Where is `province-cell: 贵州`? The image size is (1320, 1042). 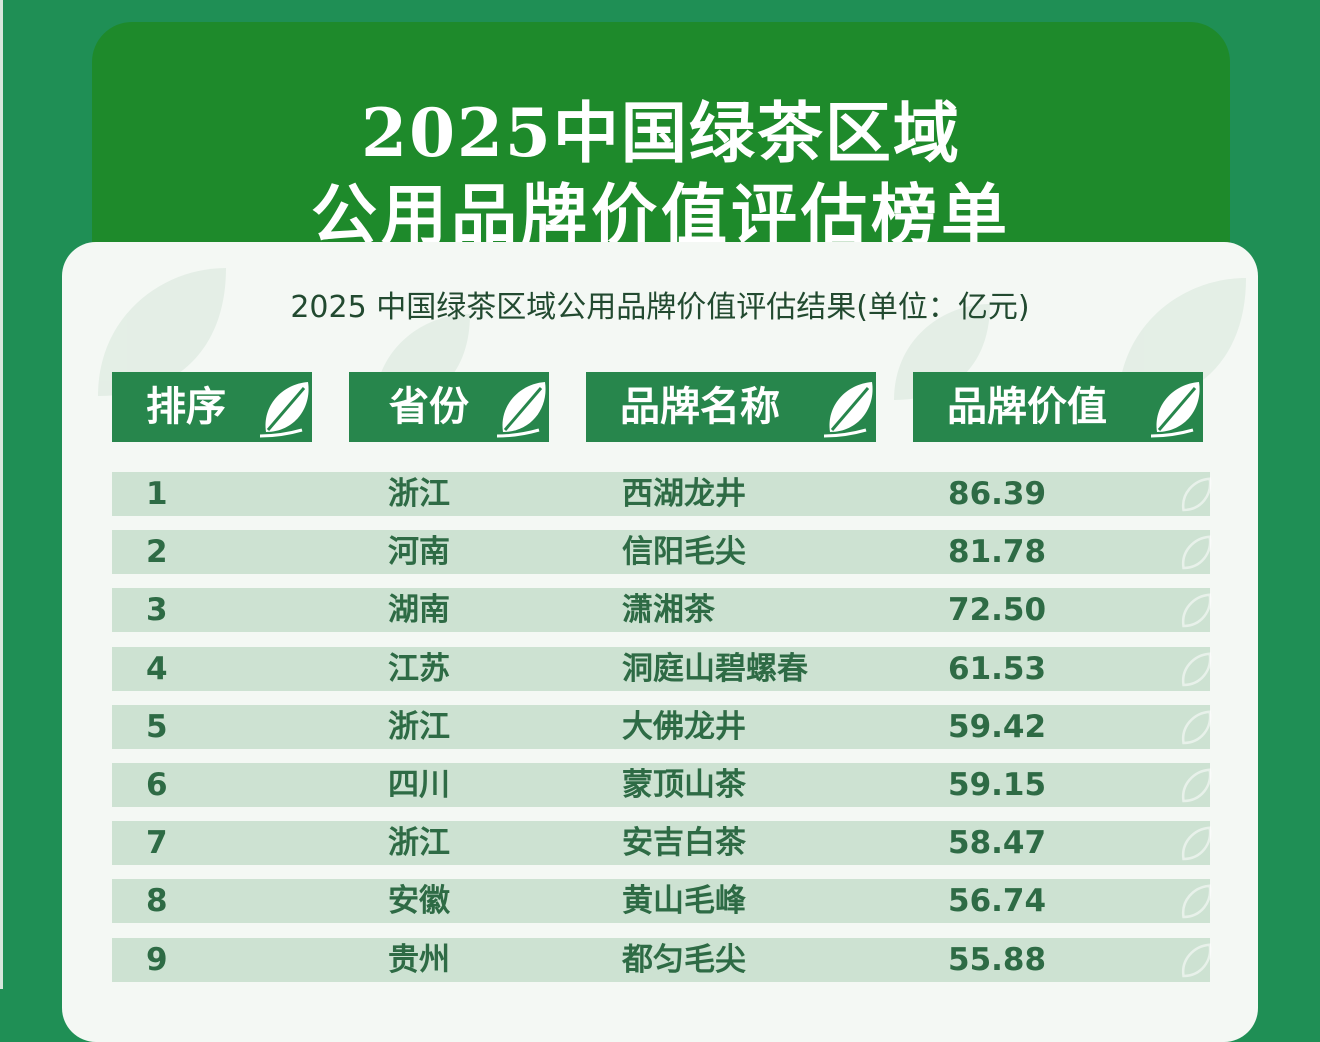
province-cell: 贵州 is located at coordinates (419, 960).